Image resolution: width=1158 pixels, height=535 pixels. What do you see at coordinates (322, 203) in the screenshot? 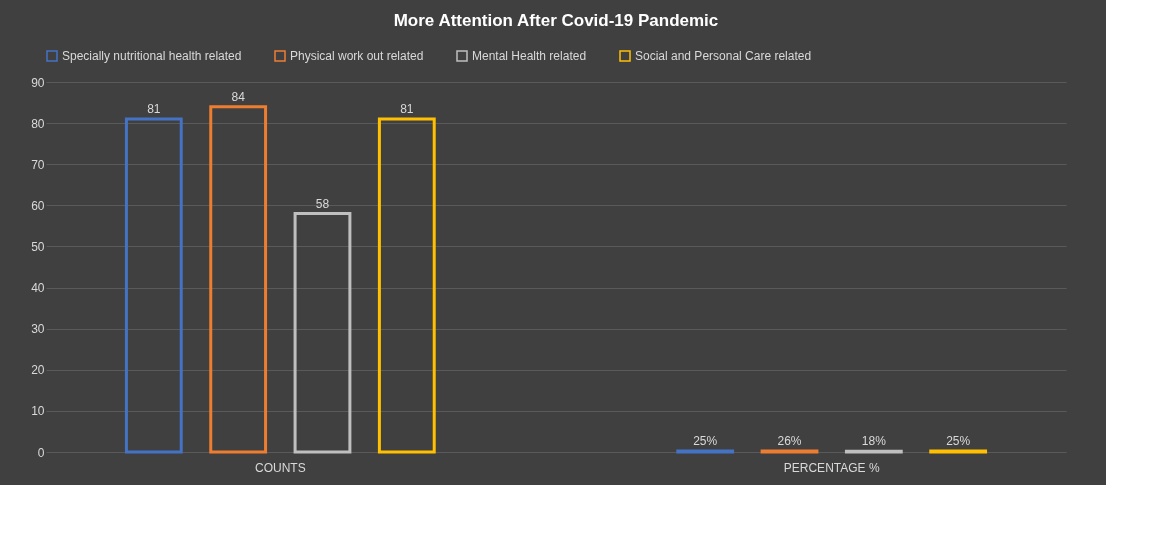
I see `data-label: 58` at bounding box center [322, 203].